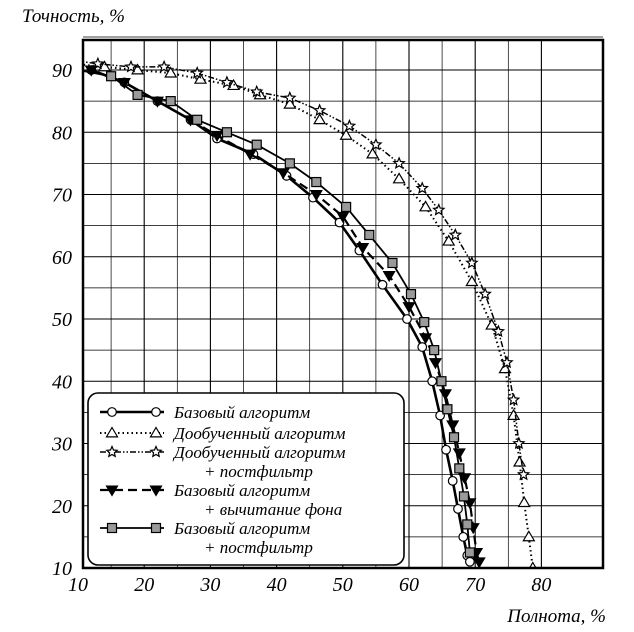 The height and width of the screenshot is (632, 634). I want to click on y-tick-label: 20, so click(62, 507).